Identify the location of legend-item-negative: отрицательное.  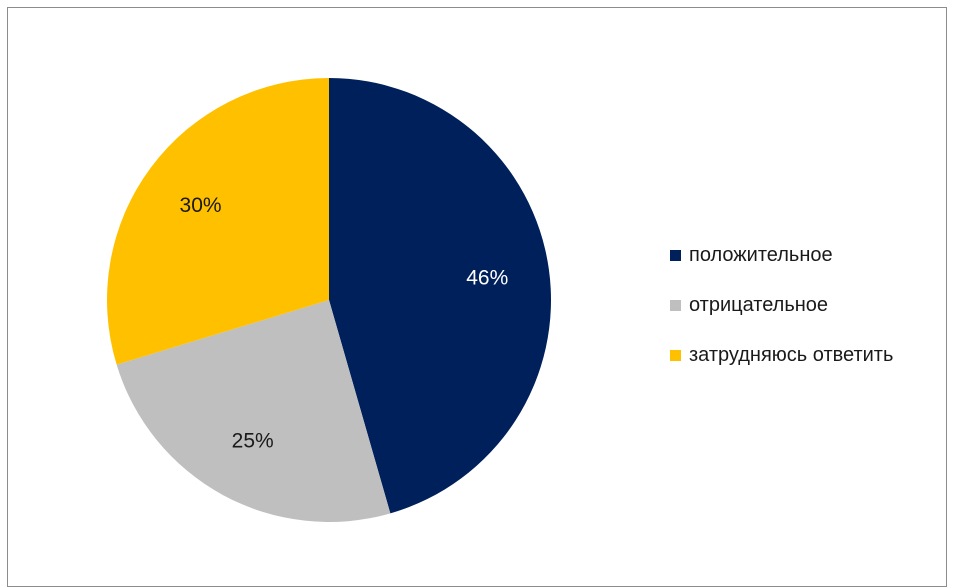
(781, 305).